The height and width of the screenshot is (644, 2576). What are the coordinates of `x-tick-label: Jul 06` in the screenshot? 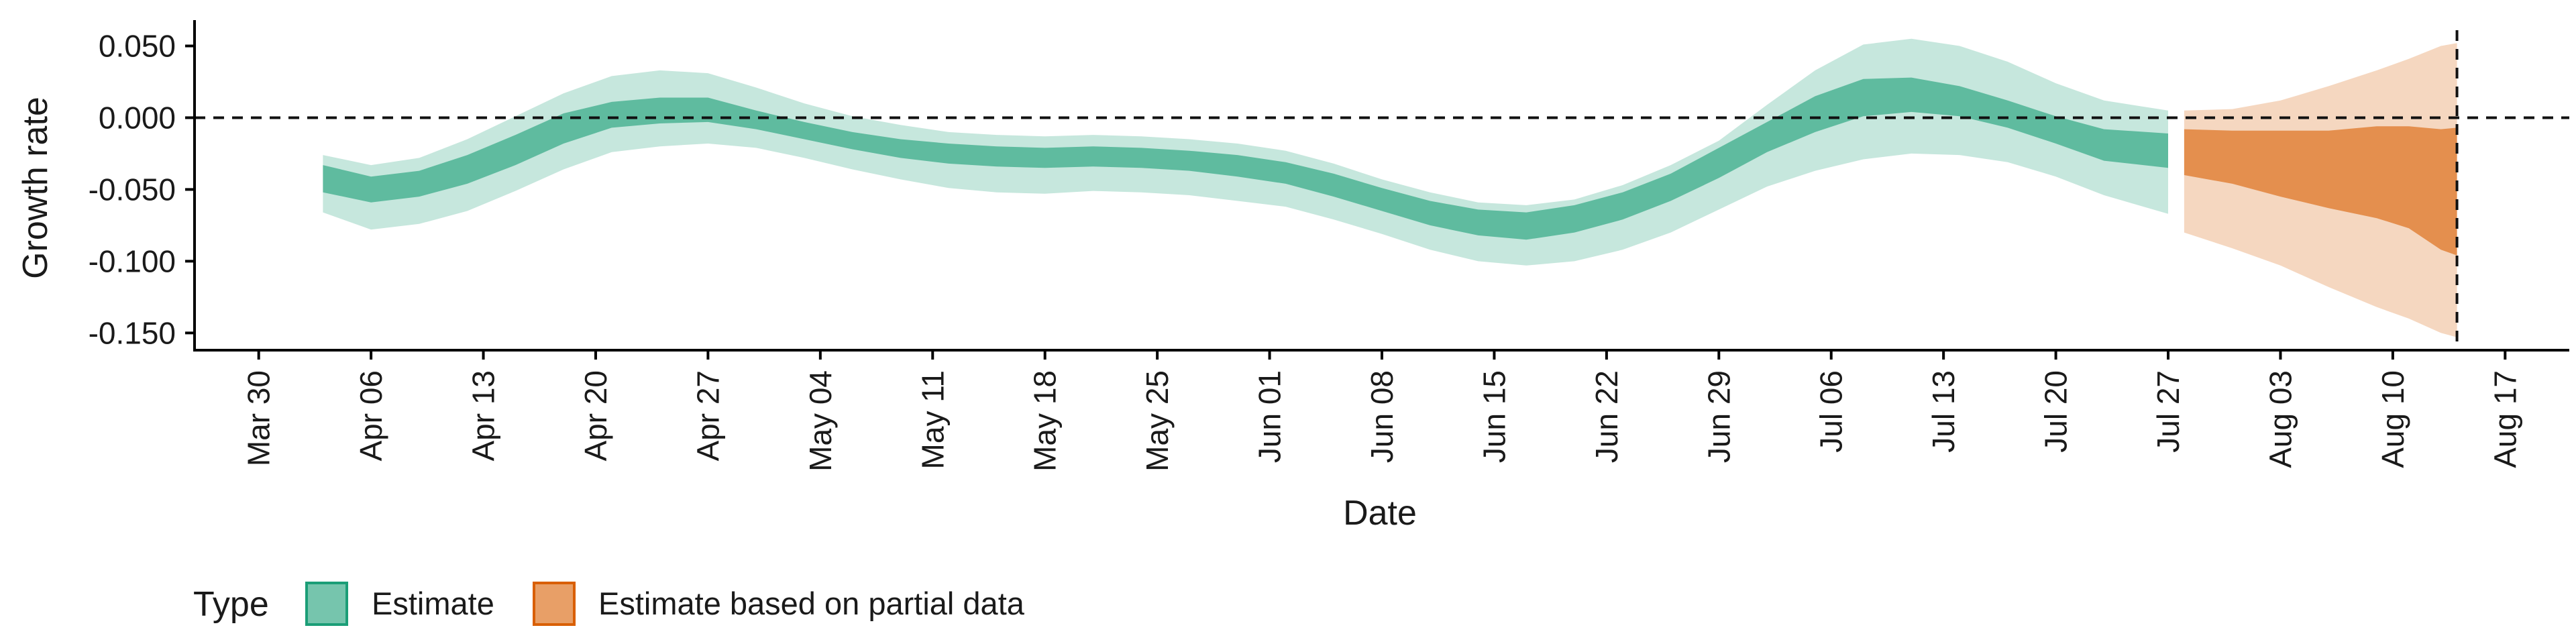 It's located at (1831, 411).